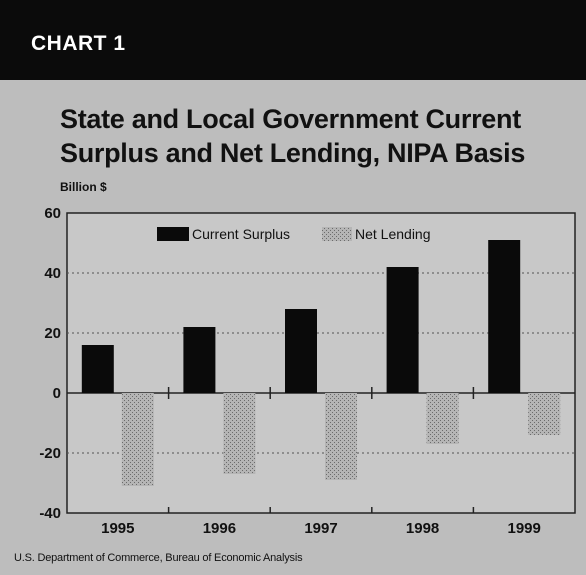 Image resolution: width=586 pixels, height=575 pixels. What do you see at coordinates (50, 513) in the screenshot?
I see `y-tick-label: -40` at bounding box center [50, 513].